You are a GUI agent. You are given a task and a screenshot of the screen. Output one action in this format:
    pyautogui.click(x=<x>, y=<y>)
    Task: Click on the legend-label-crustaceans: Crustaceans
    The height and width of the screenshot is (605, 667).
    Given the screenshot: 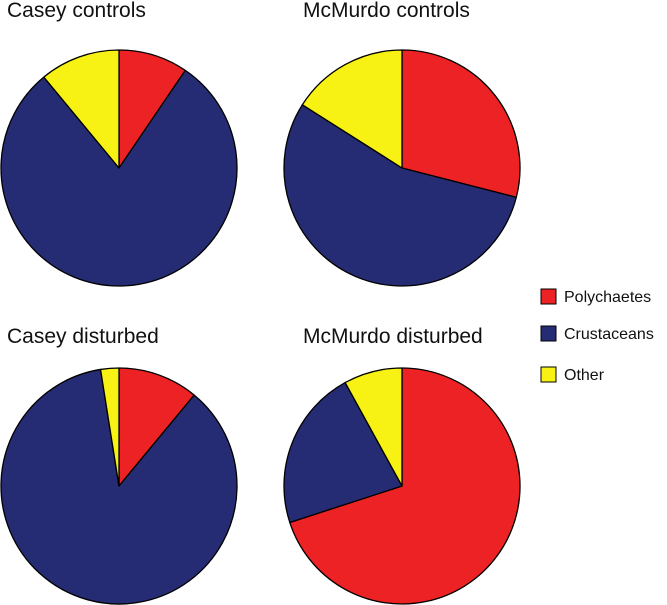 What is the action you would take?
    pyautogui.click(x=609, y=334)
    